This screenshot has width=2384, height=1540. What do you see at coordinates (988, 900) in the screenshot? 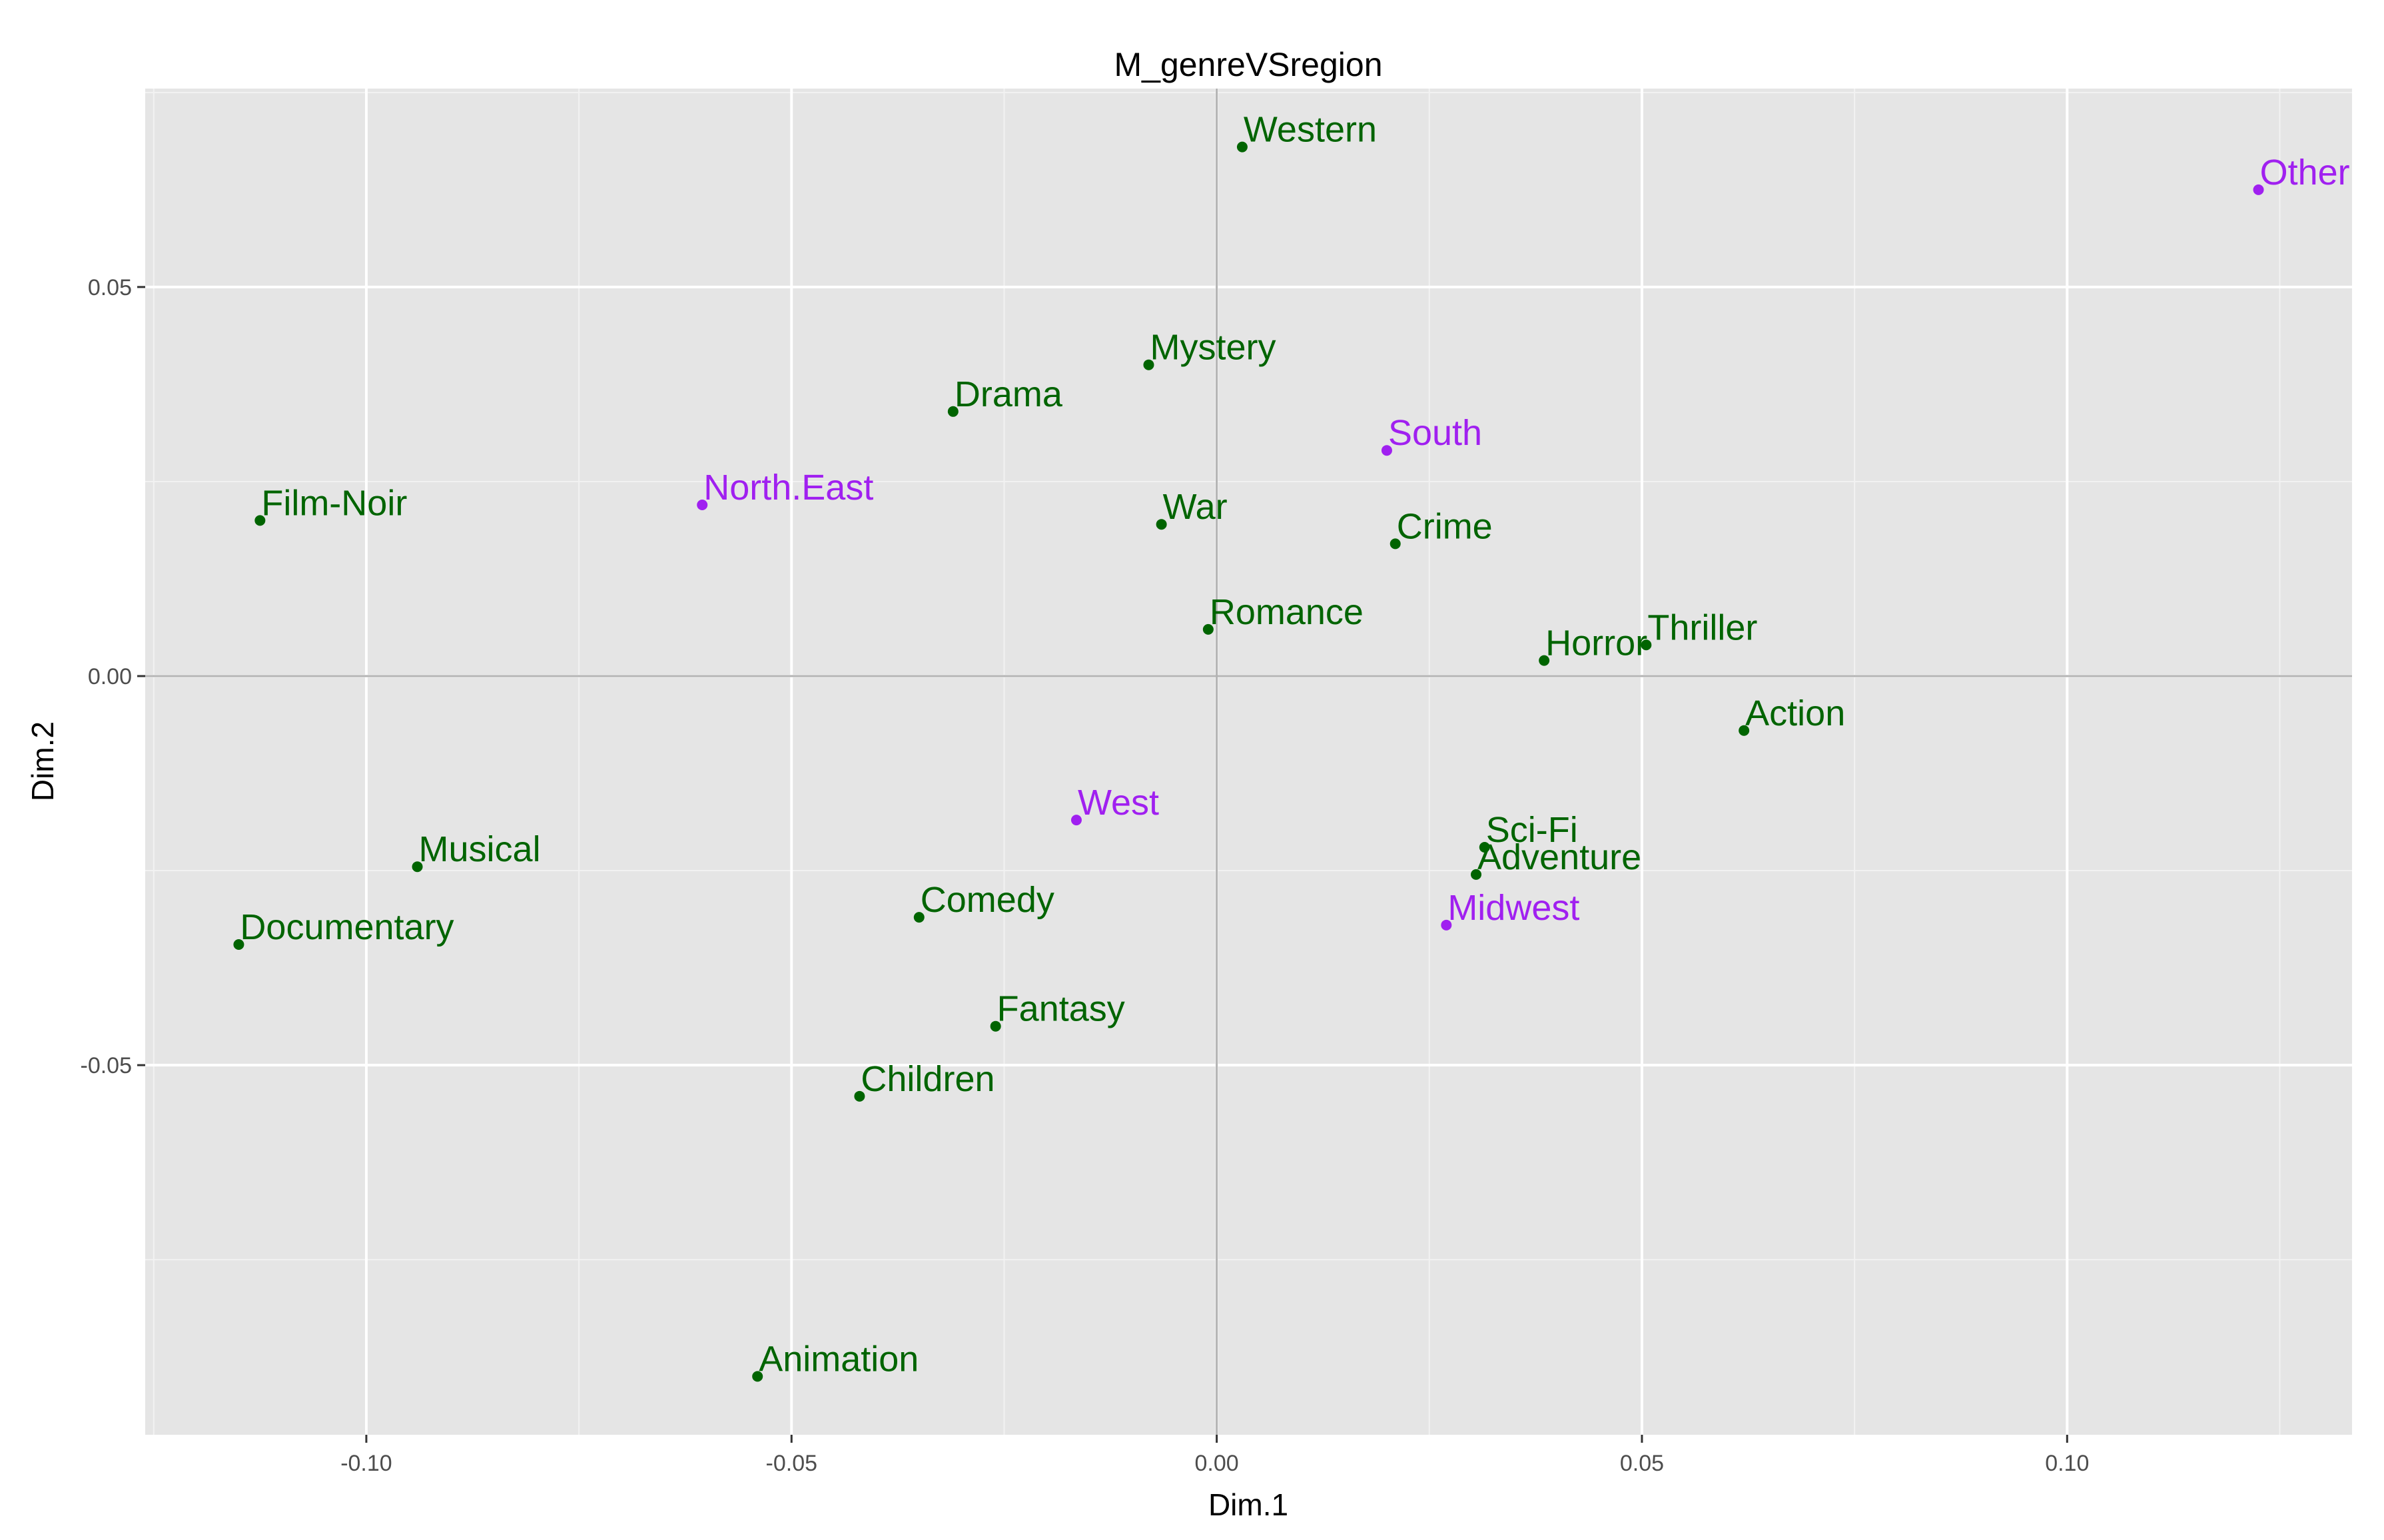
I see `genre-label: Comedy` at bounding box center [988, 900].